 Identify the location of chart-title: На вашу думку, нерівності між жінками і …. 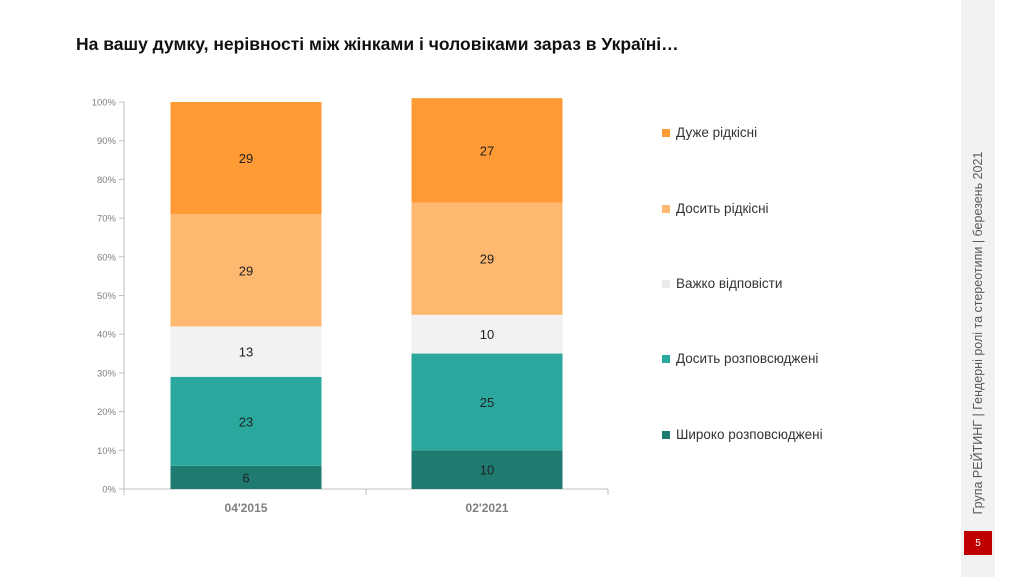
(377, 44).